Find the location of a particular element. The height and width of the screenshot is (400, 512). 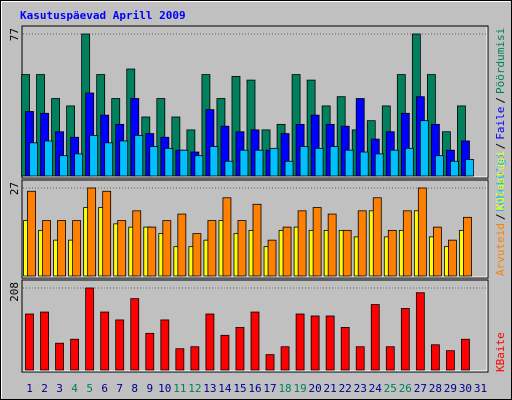

x-tick-label: 5 is located at coordinates (89, 388).